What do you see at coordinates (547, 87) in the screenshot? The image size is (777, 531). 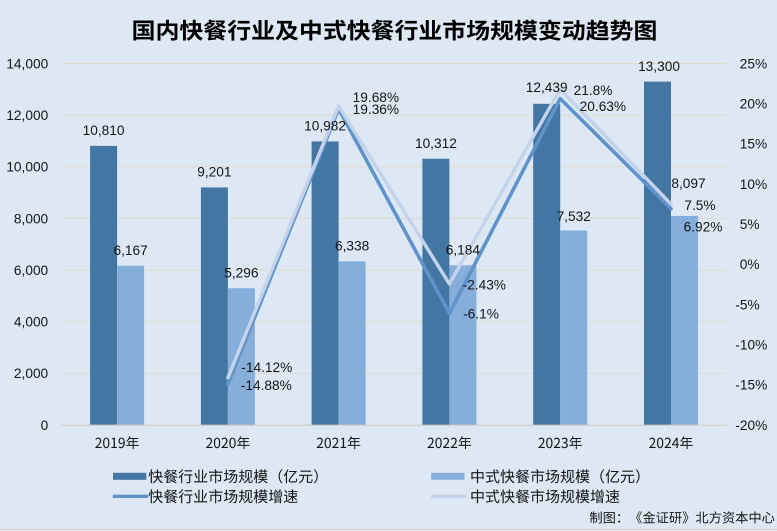 I see `svg-text: 12,439` at bounding box center [547, 87].